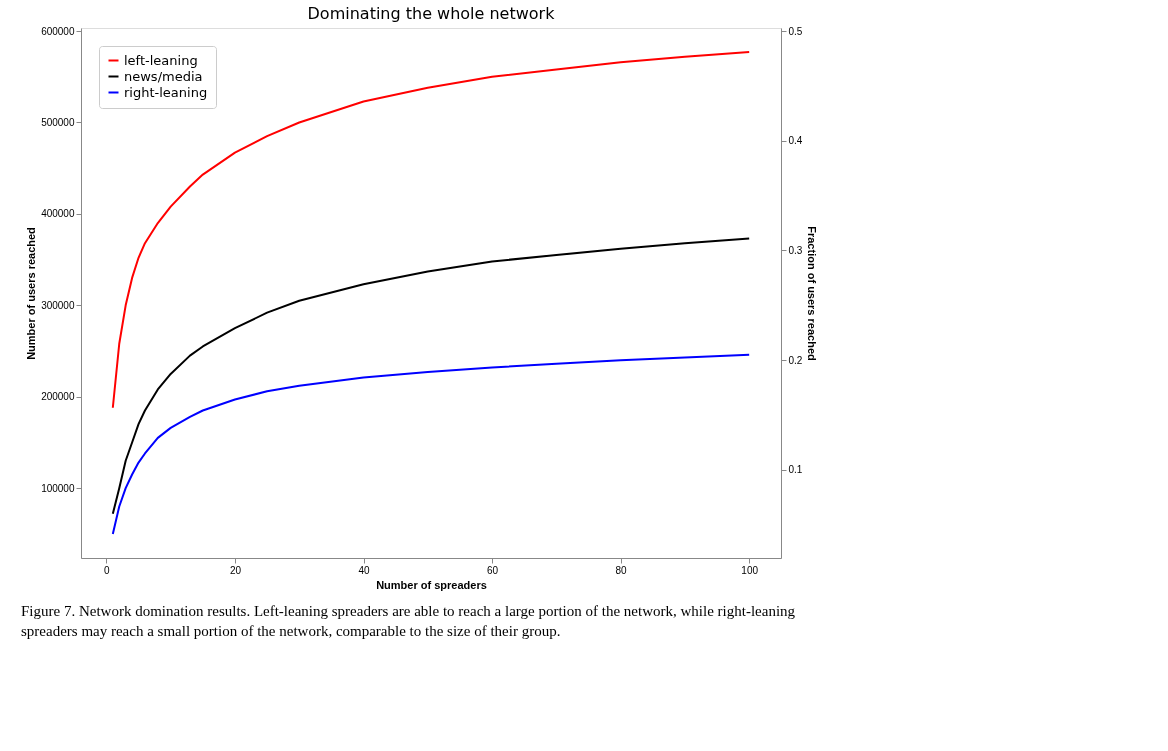  What do you see at coordinates (795, 470) in the screenshot?
I see `y2-tick-label: 0.1` at bounding box center [795, 470].